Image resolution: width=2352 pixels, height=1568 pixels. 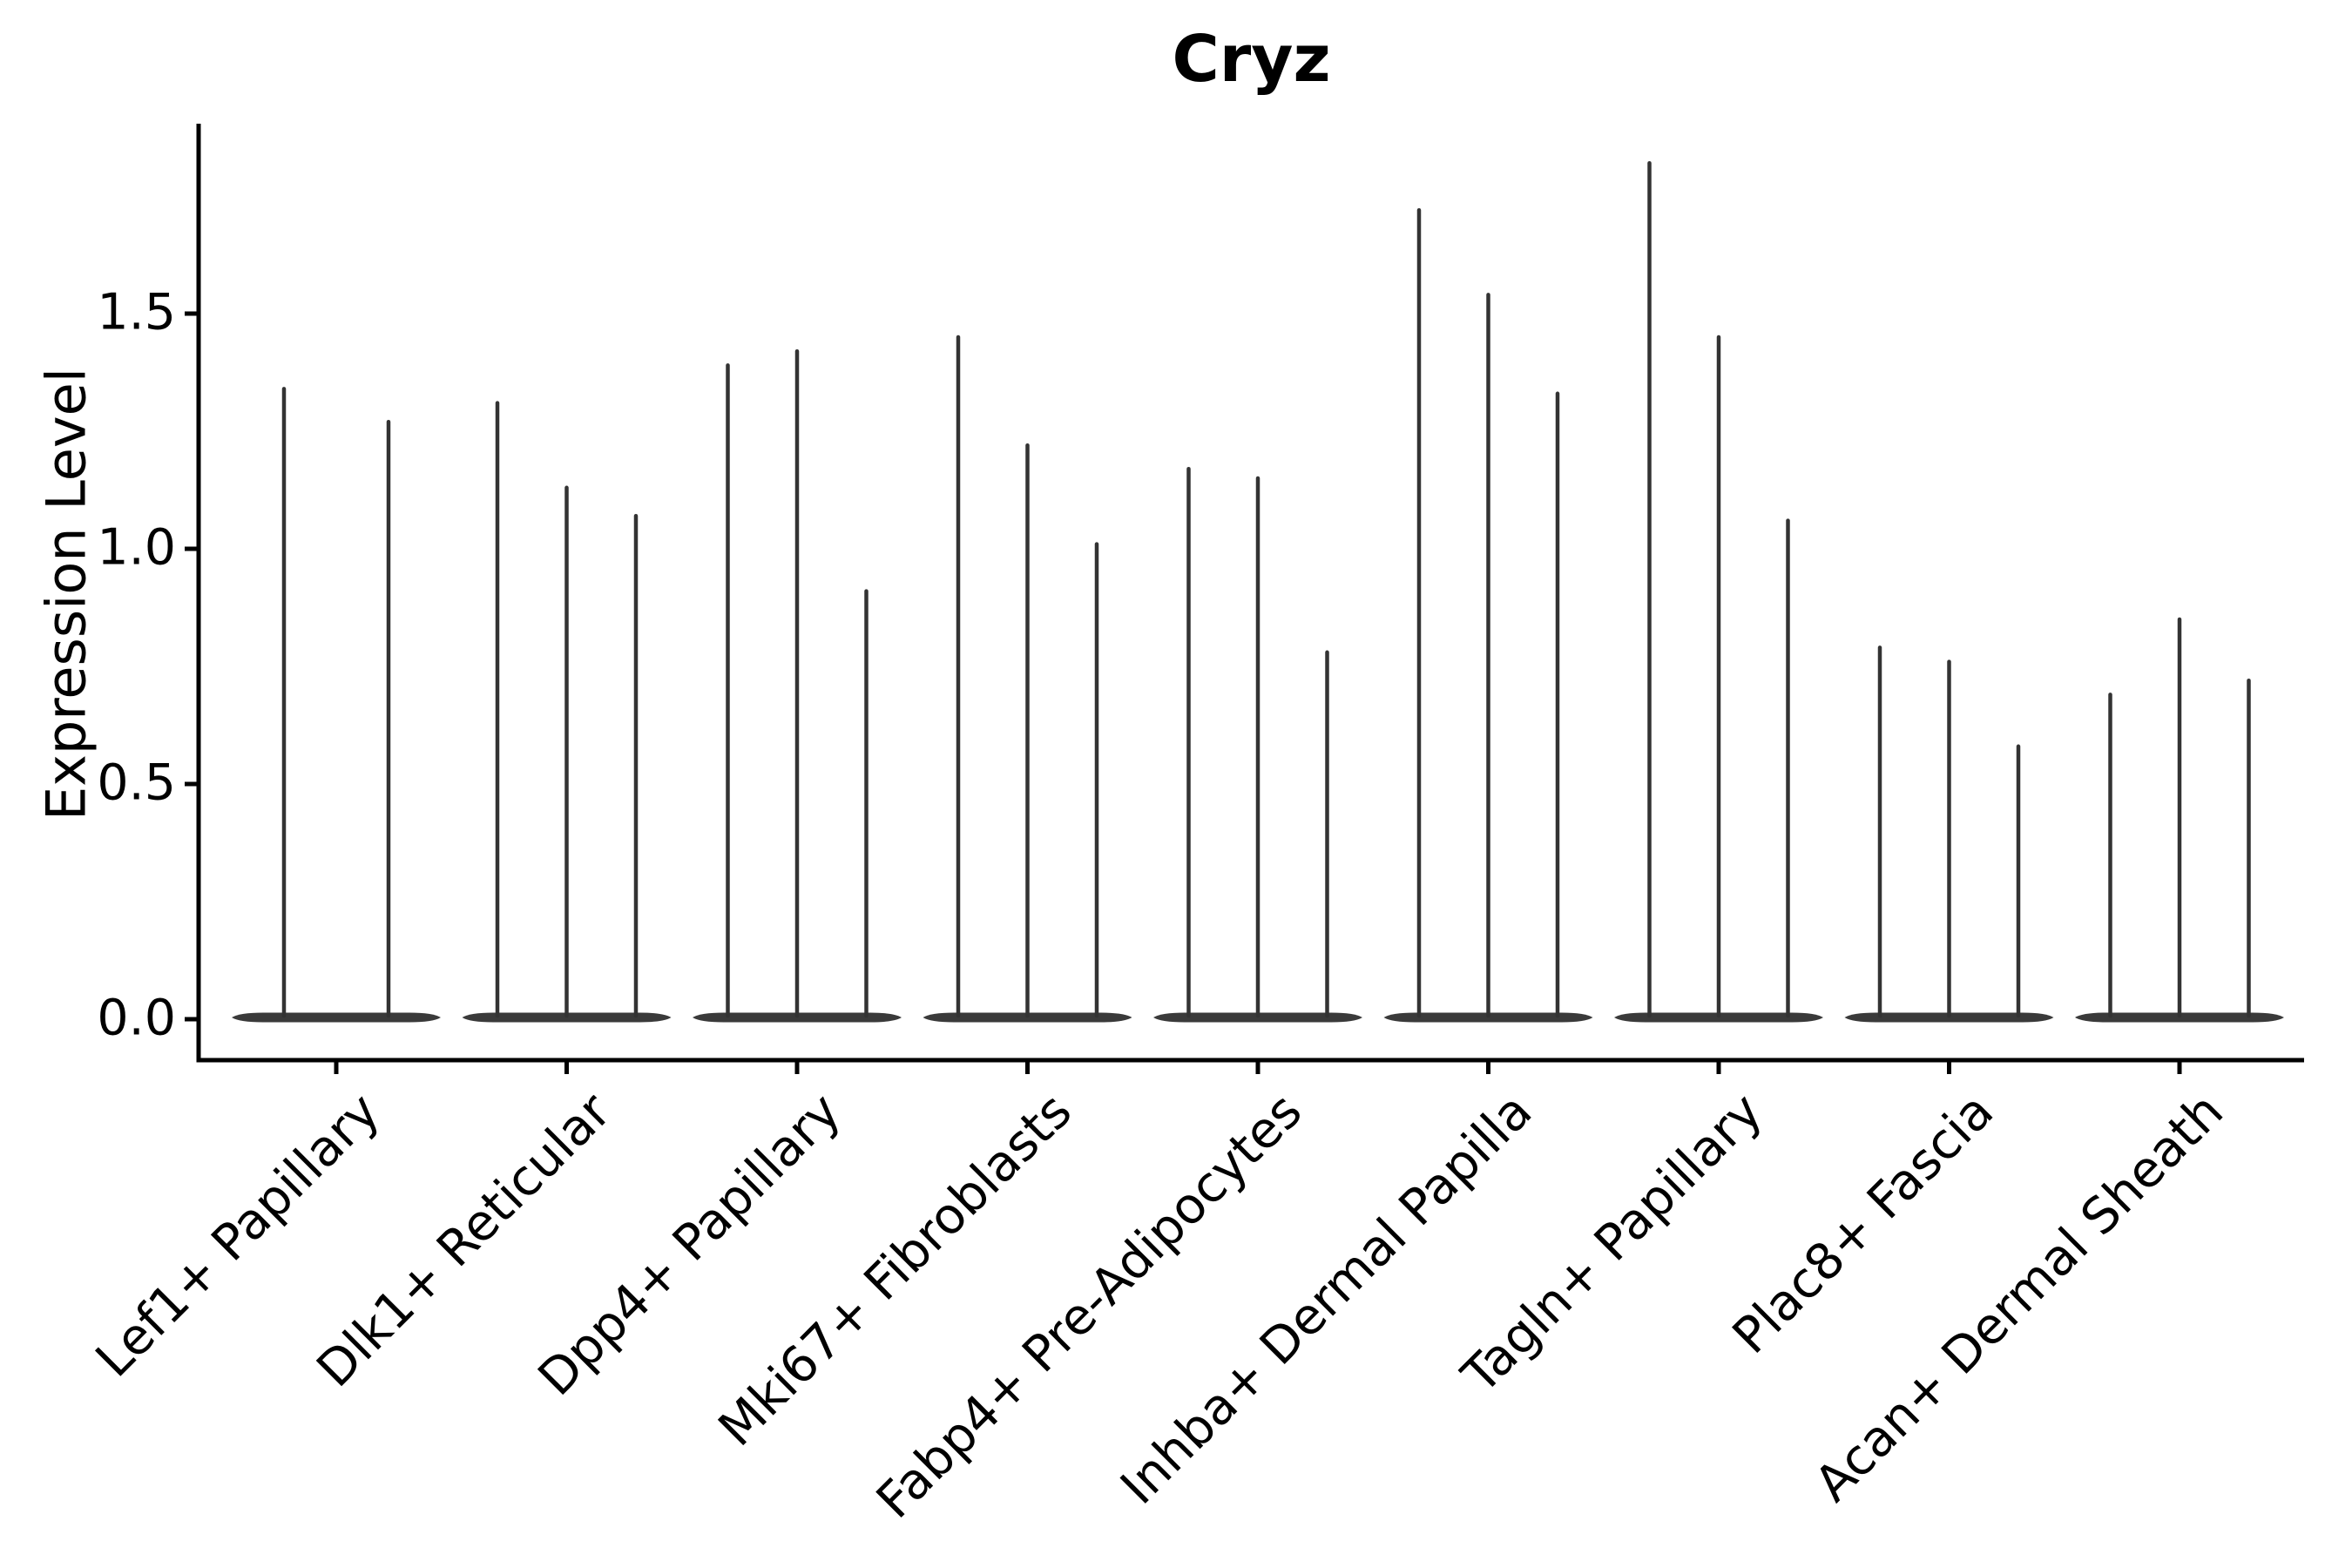 What do you see at coordinates (1251, 59) in the screenshot?
I see `chart-title: Cryz` at bounding box center [1251, 59].